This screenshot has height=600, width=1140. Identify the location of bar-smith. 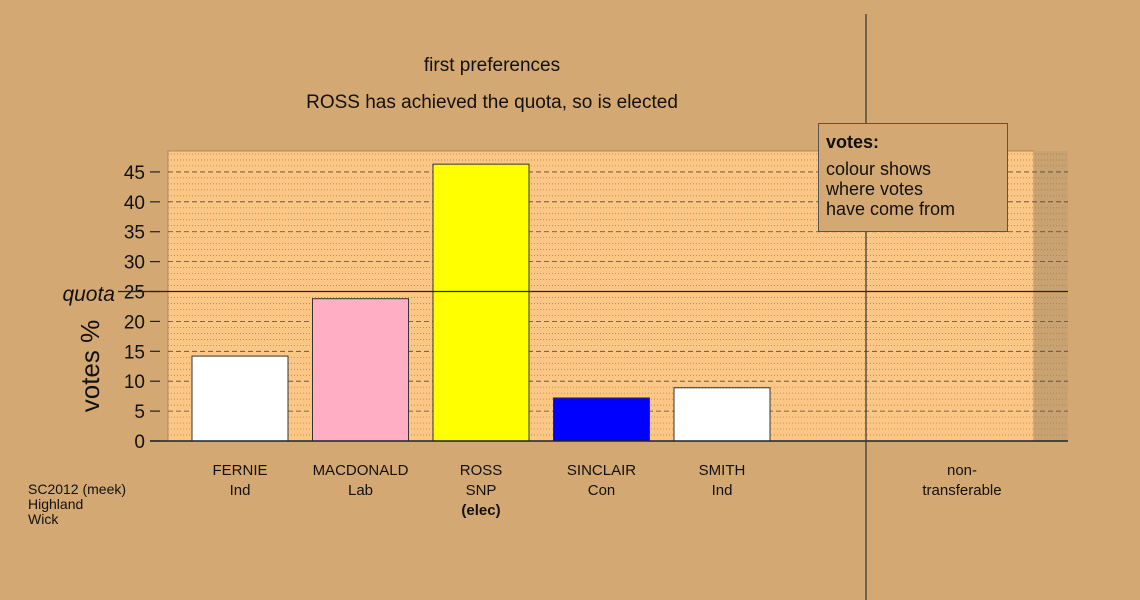
(722, 414).